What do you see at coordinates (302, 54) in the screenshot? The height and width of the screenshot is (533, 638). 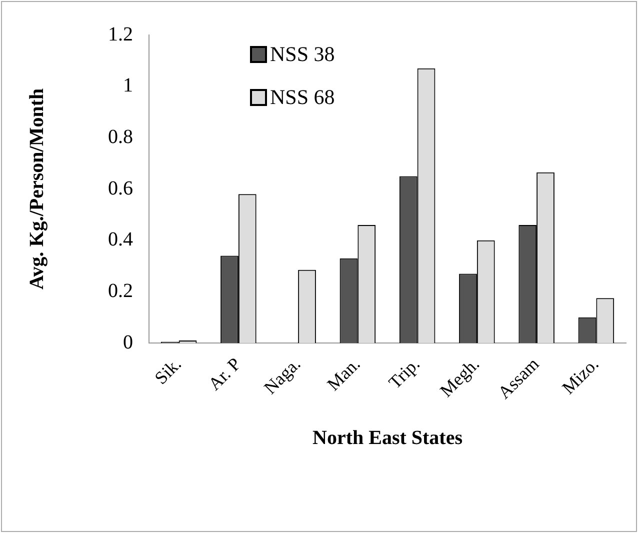 I see `legend-label: NSS 38` at bounding box center [302, 54].